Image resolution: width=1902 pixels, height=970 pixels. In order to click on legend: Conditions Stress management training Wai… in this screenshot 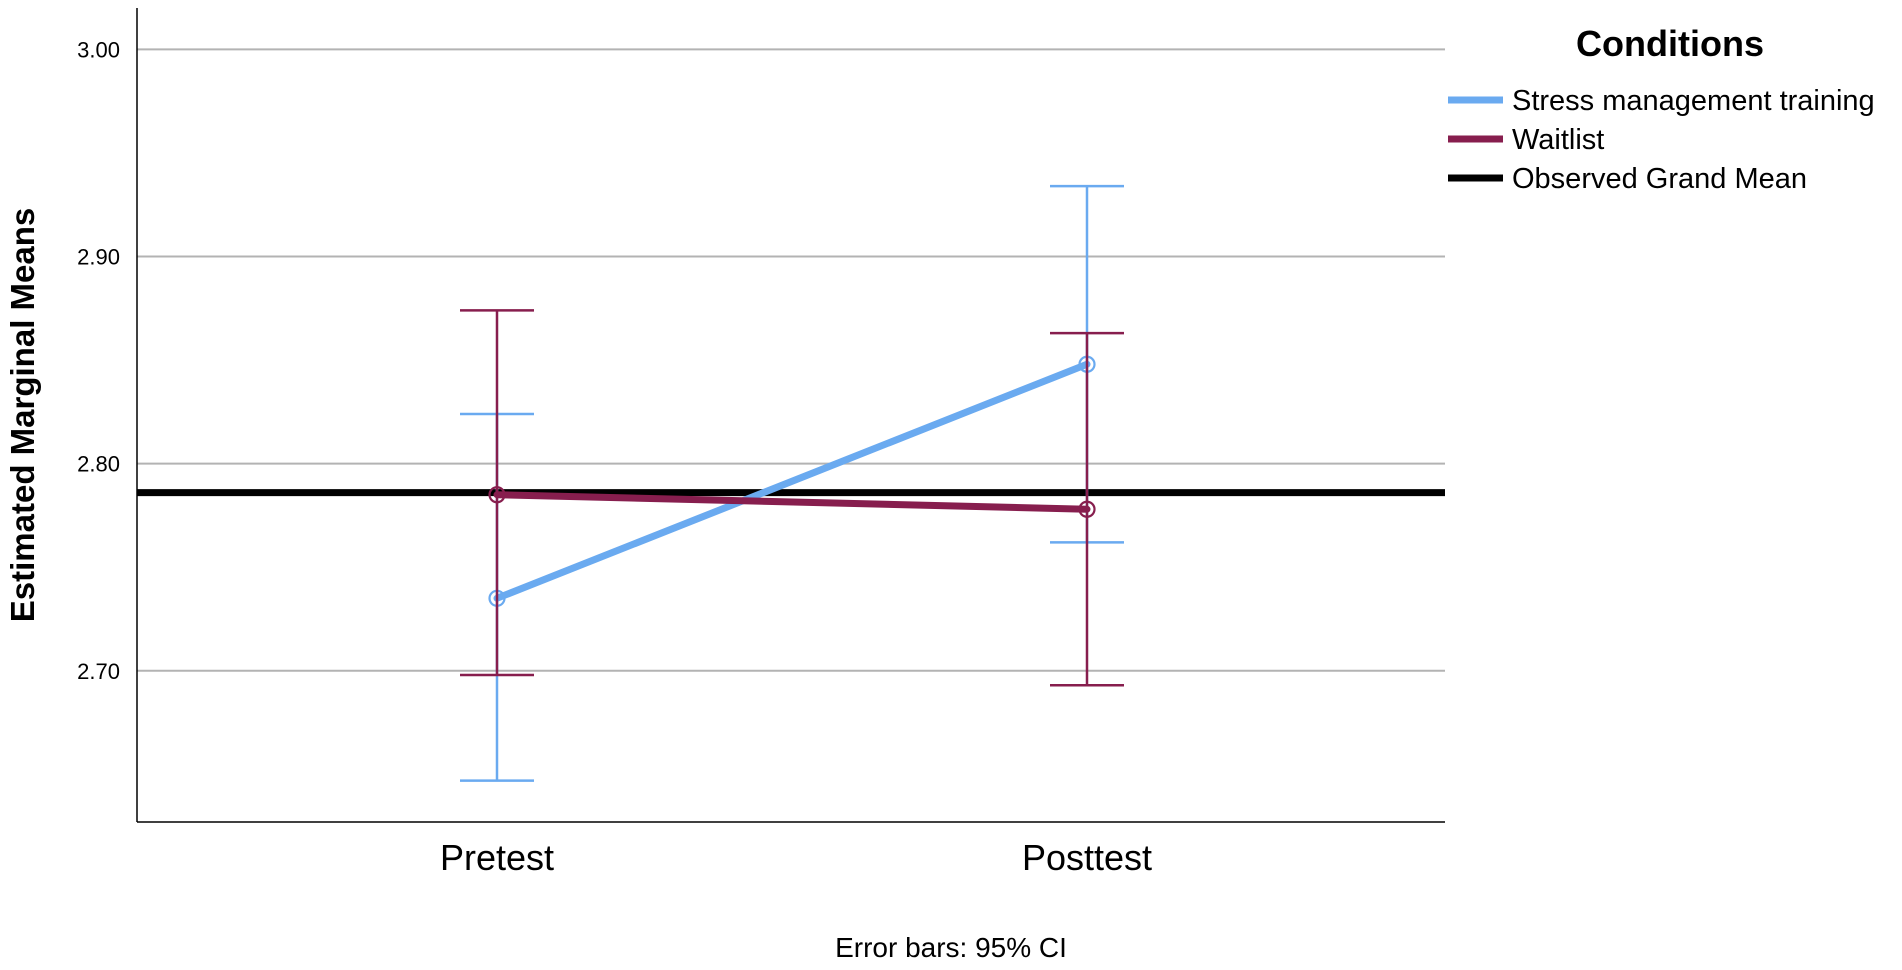, I will do `click(1661, 109)`.